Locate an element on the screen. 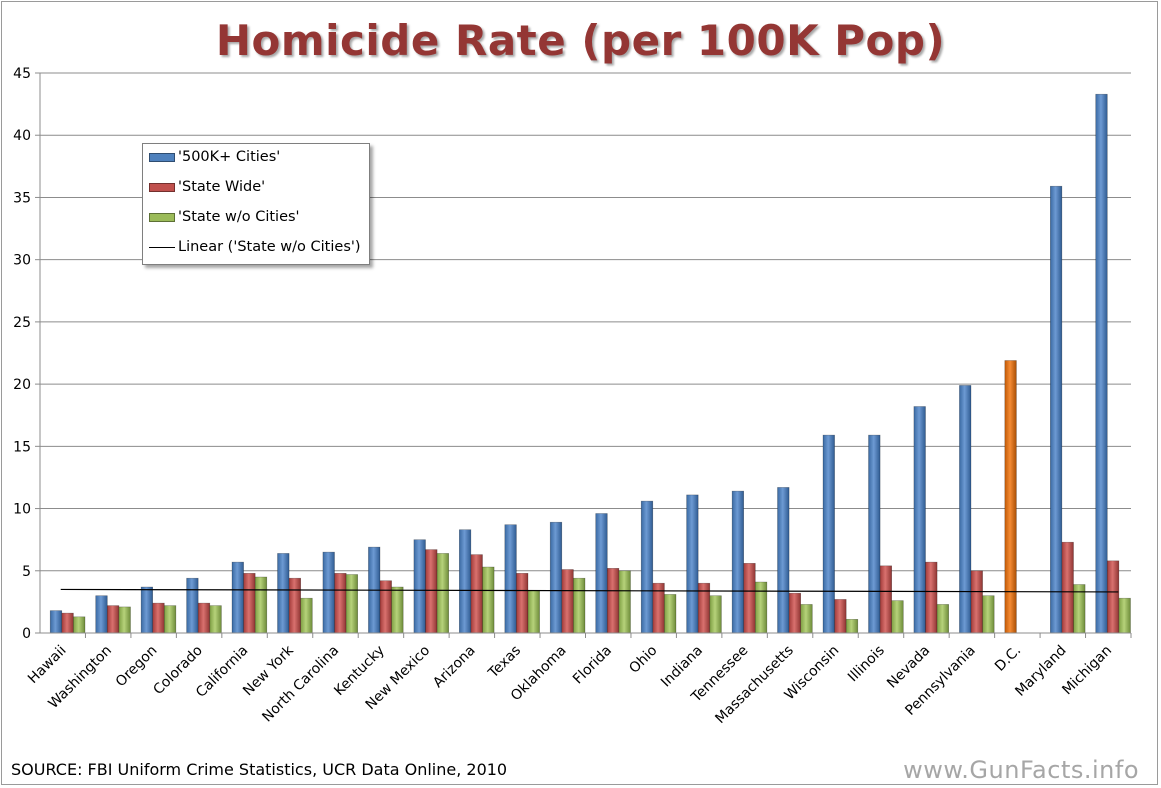 The width and height of the screenshot is (1161, 788). x-tick-label: Ohio is located at coordinates (643, 660).